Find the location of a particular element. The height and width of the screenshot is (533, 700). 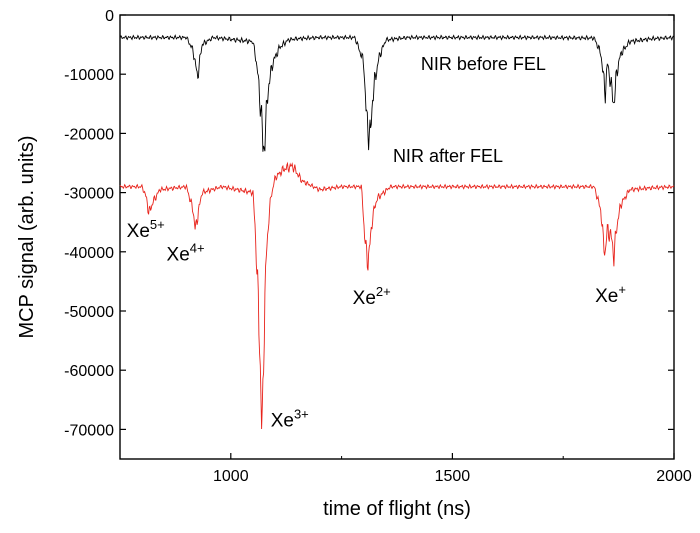

peak-label: Xe2+ is located at coordinates (372, 296).